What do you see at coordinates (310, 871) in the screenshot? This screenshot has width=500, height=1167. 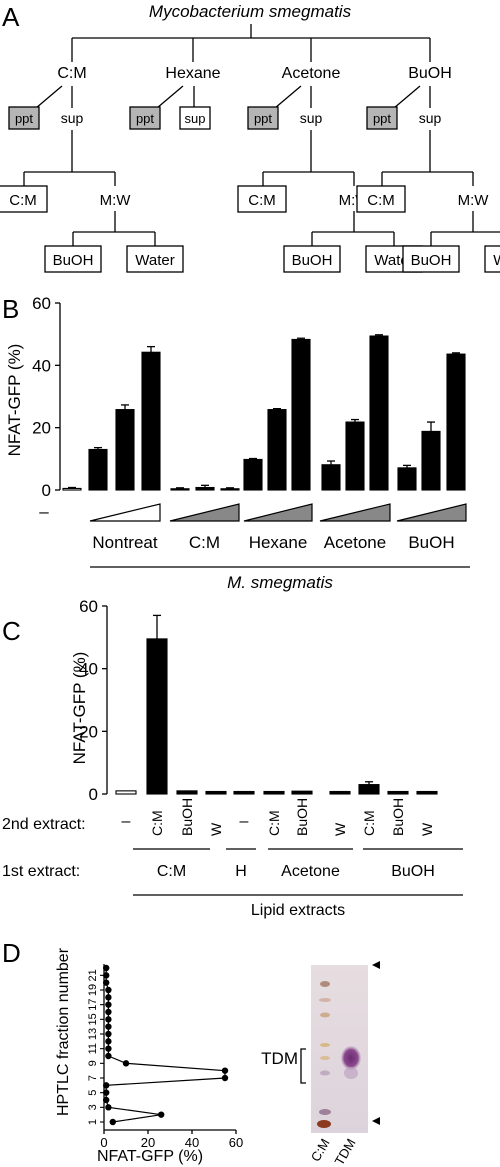 I see `first-extract-item: Acetone` at bounding box center [310, 871].